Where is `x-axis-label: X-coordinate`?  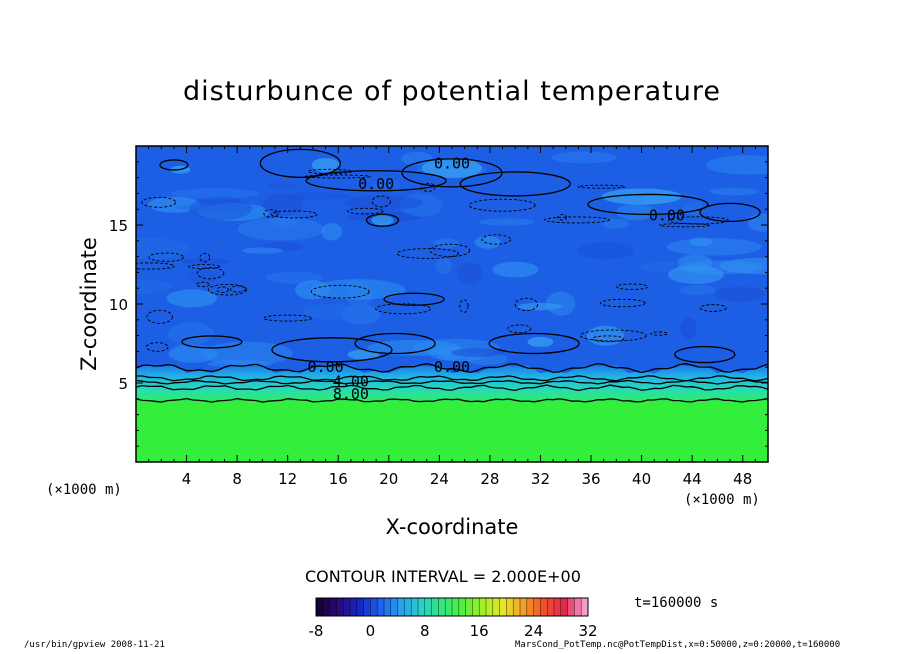
x-axis-label: X-coordinate is located at coordinates (452, 527).